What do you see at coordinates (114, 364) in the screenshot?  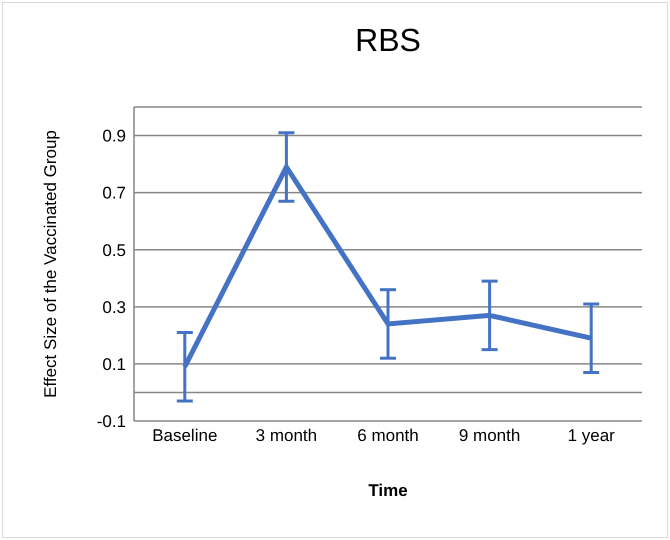 I see `y-tick-label: 0.1` at bounding box center [114, 364].